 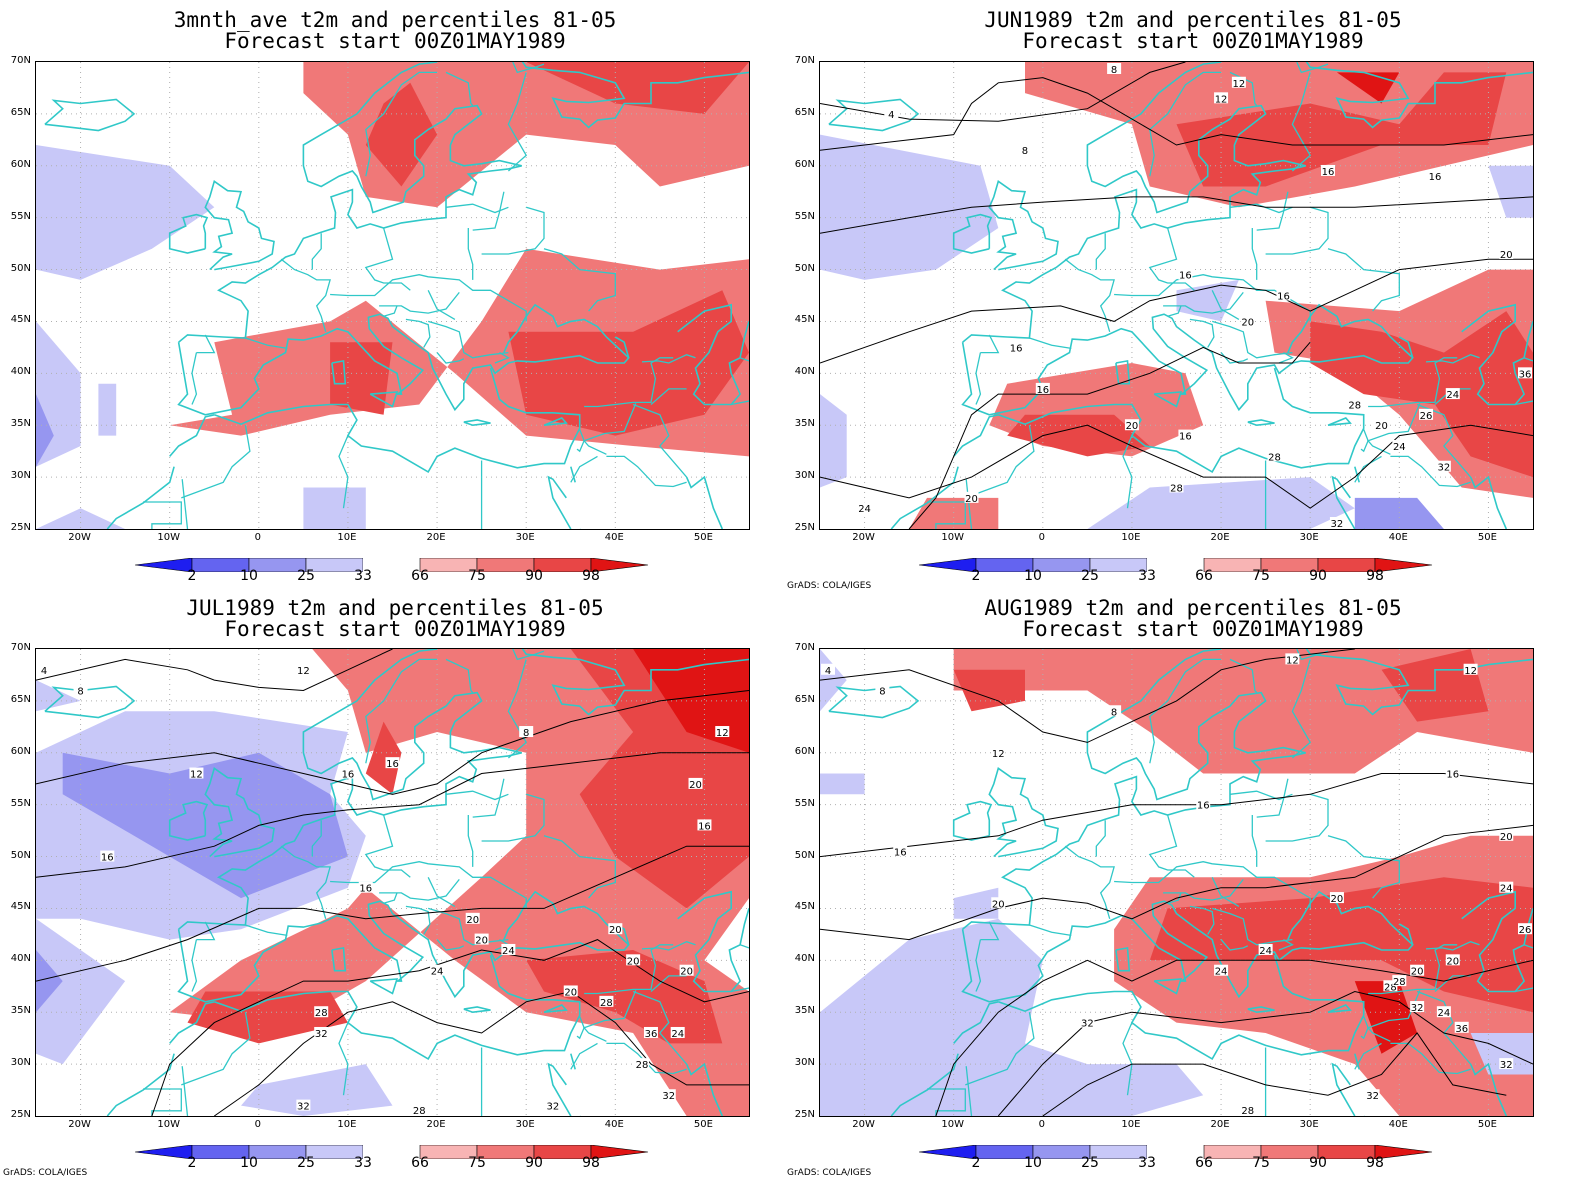 What do you see at coordinates (481, 1053) in the screenshot?
I see `temperature-contour` at bounding box center [481, 1053].